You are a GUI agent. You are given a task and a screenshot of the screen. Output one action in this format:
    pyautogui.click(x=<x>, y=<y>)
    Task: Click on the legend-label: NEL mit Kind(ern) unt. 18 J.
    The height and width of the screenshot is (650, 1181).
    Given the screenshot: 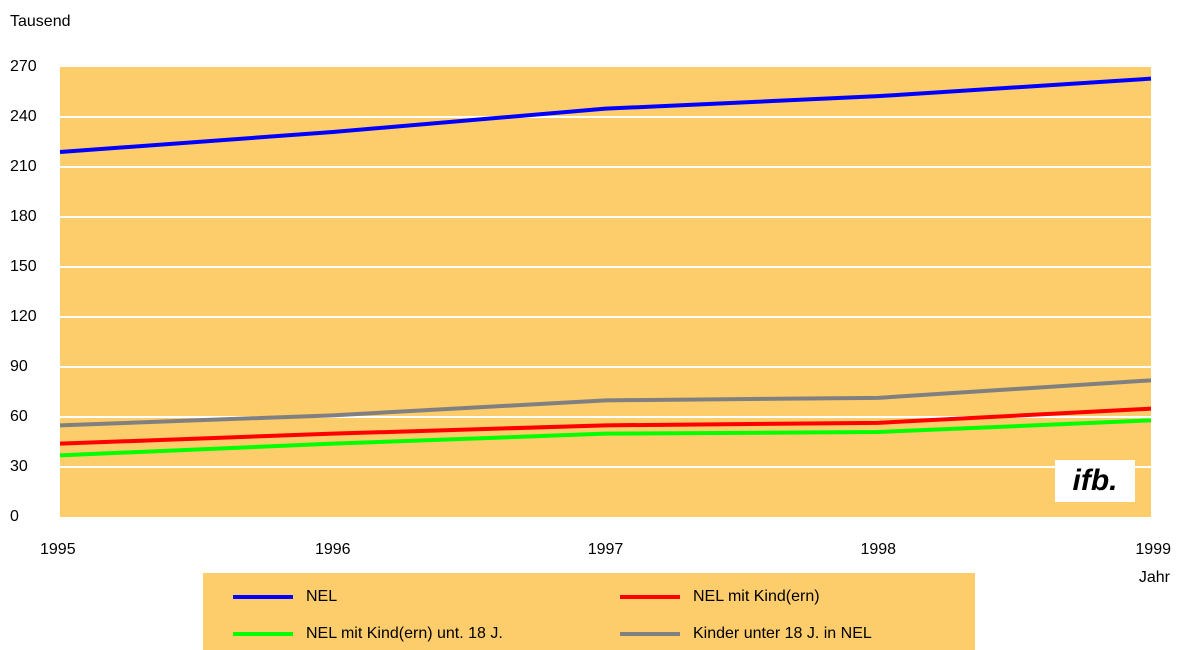 What is the action you would take?
    pyautogui.click(x=404, y=633)
    